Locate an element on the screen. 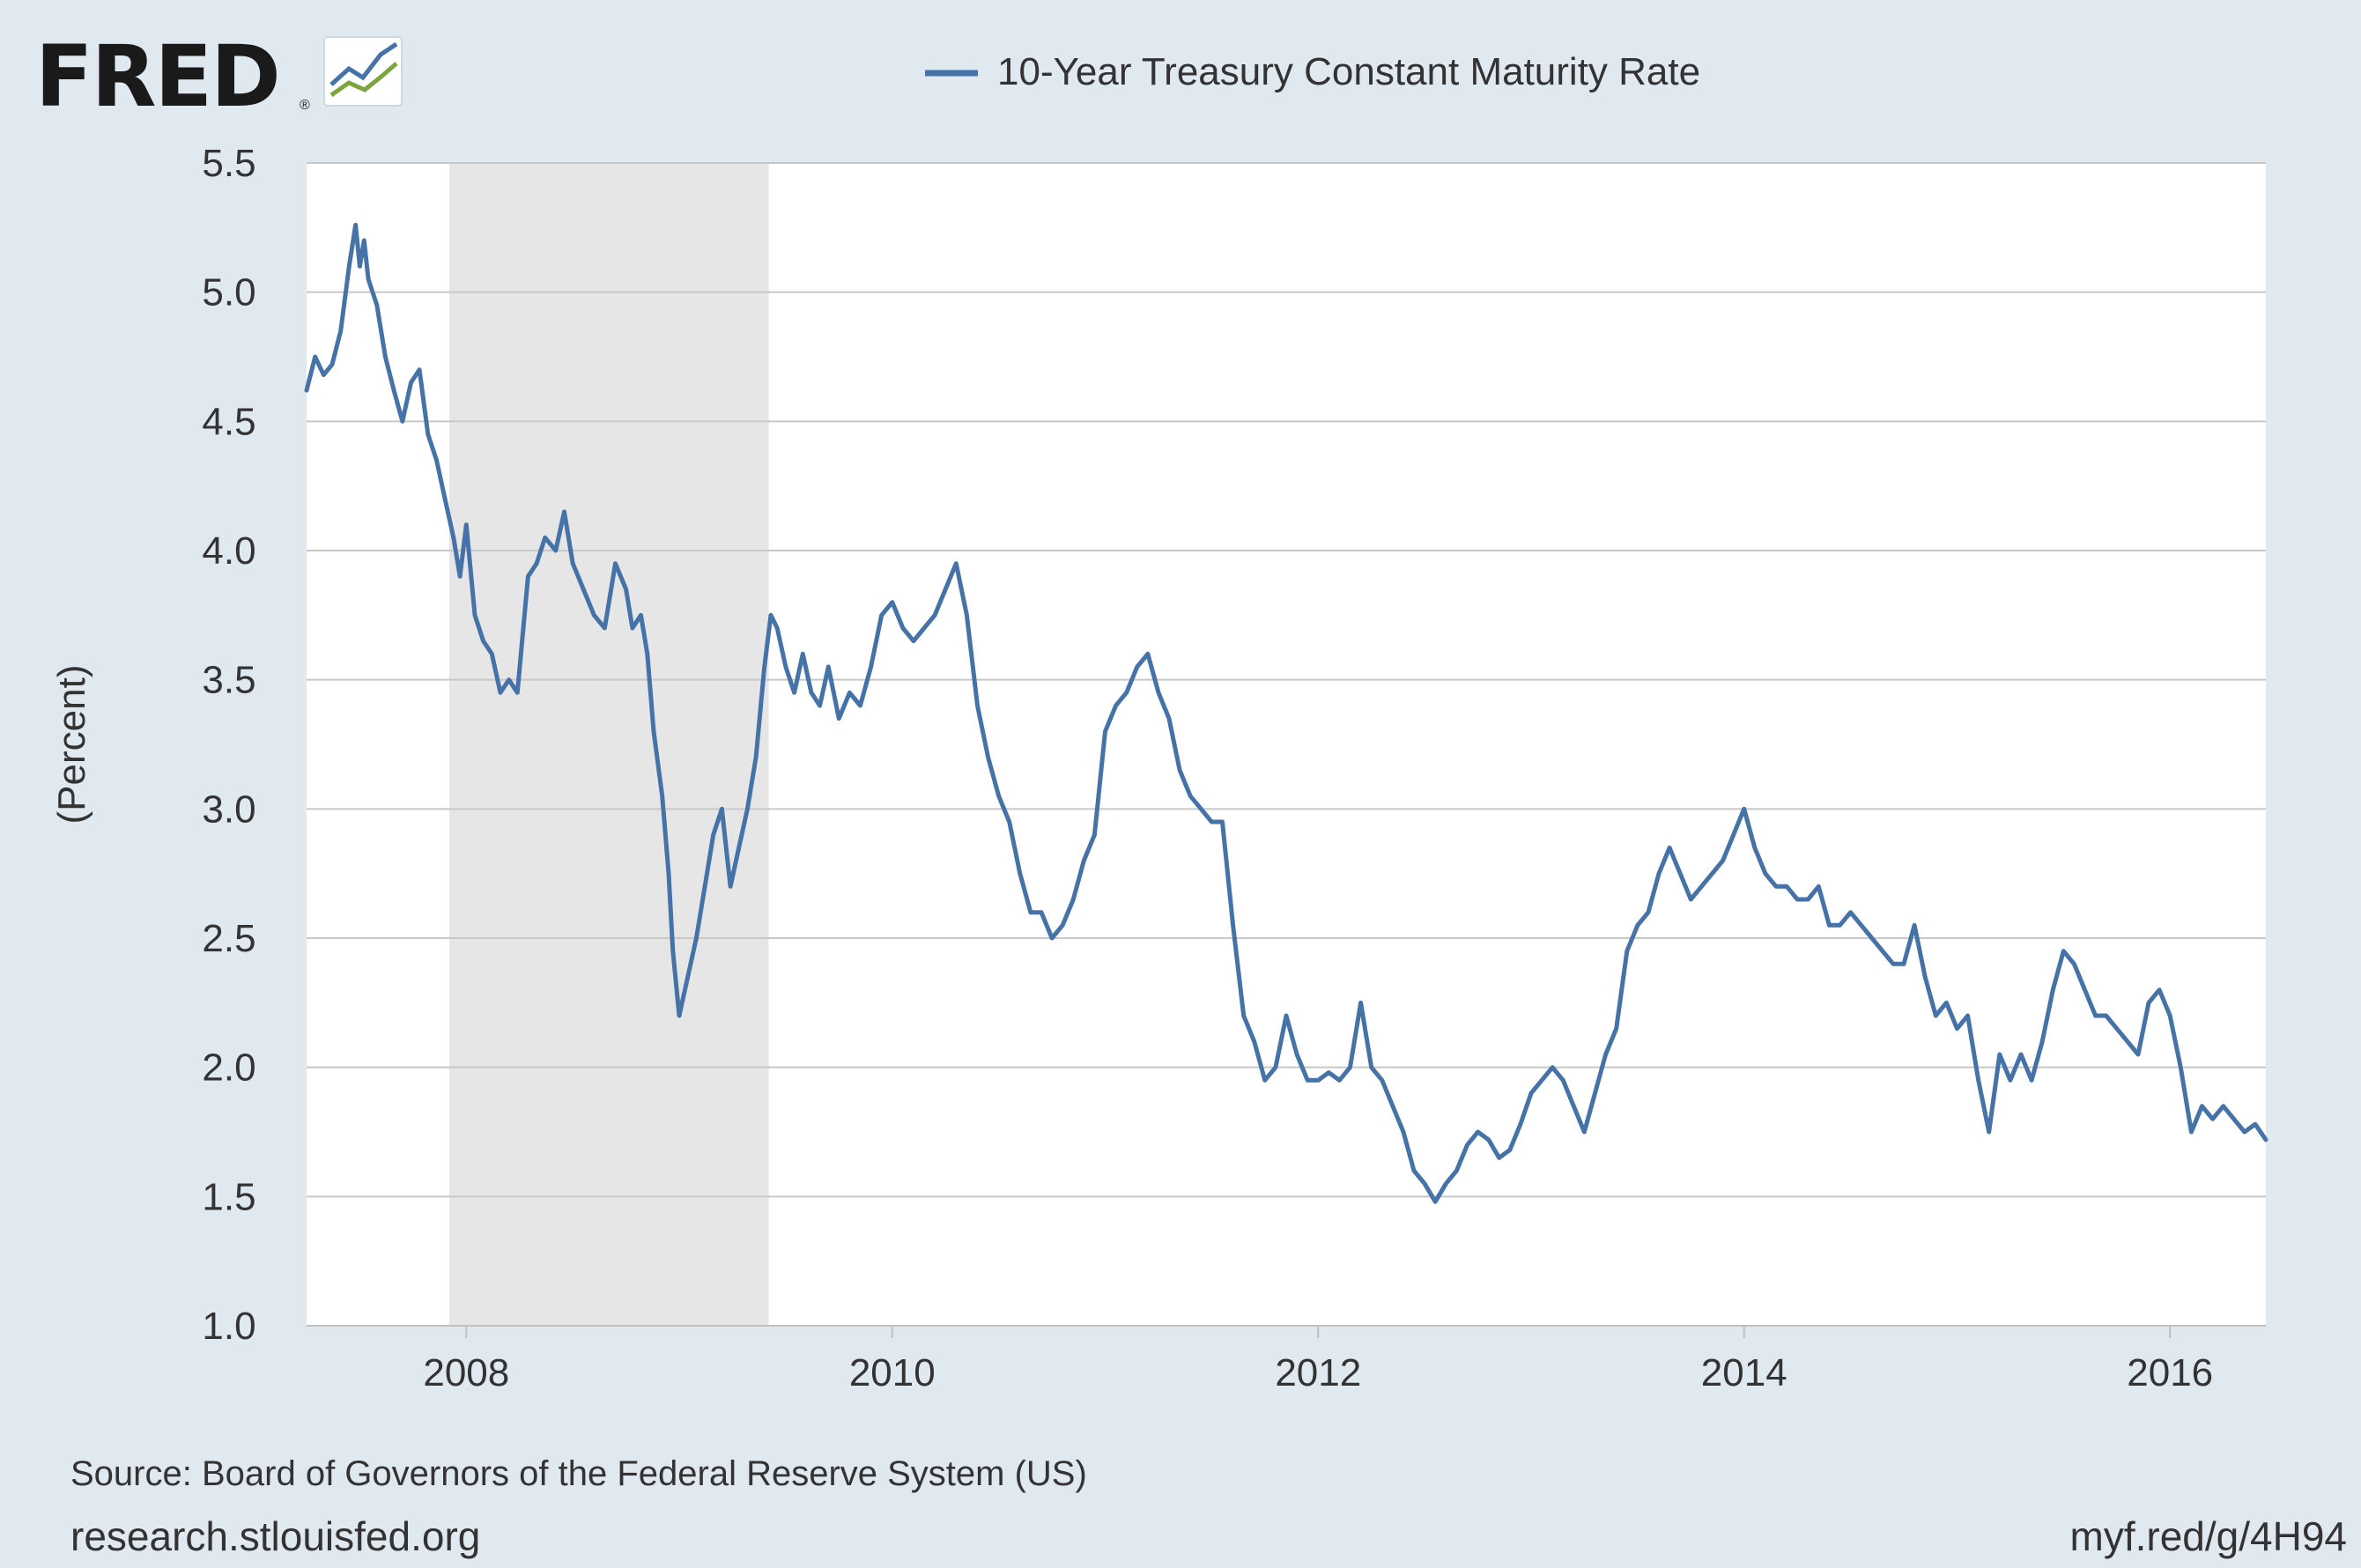 The width and height of the screenshot is (2361, 1568). fred-logo: FRED ® is located at coordinates (219, 76).